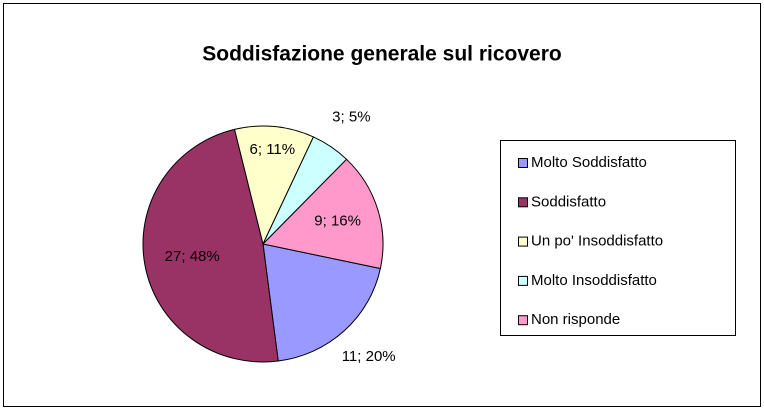  Describe the element at coordinates (337, 221) in the screenshot. I see `data-label: 9; 16%` at that location.